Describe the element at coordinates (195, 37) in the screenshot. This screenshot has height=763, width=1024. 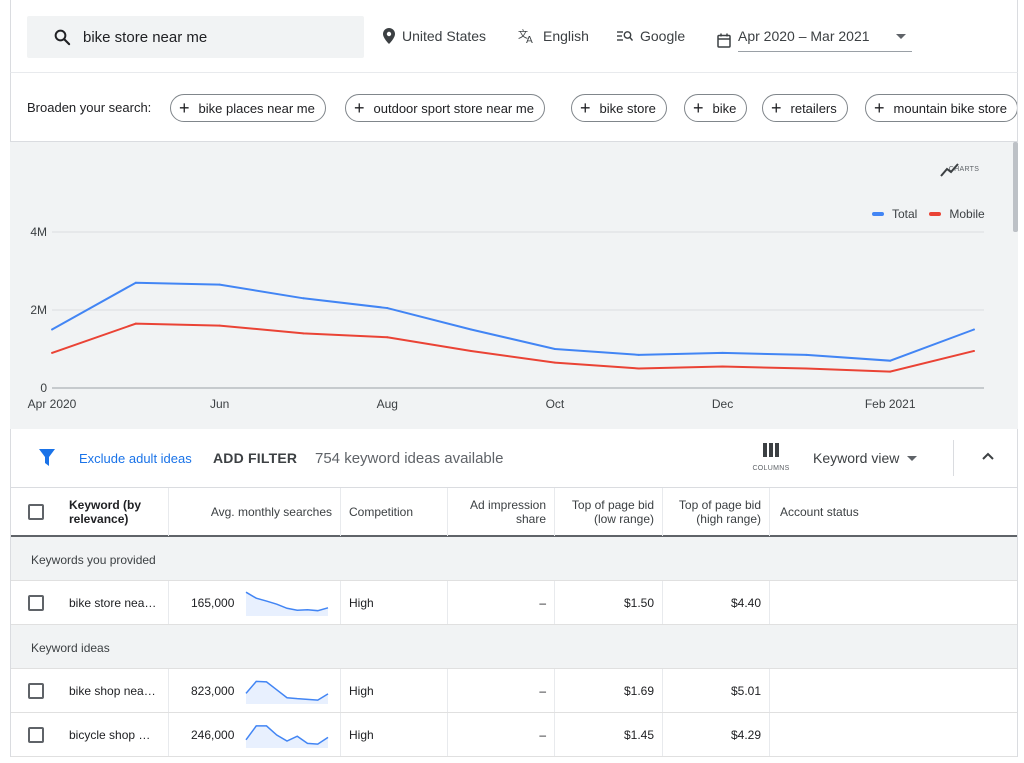
I see `search-input: bike store near me` at that location.